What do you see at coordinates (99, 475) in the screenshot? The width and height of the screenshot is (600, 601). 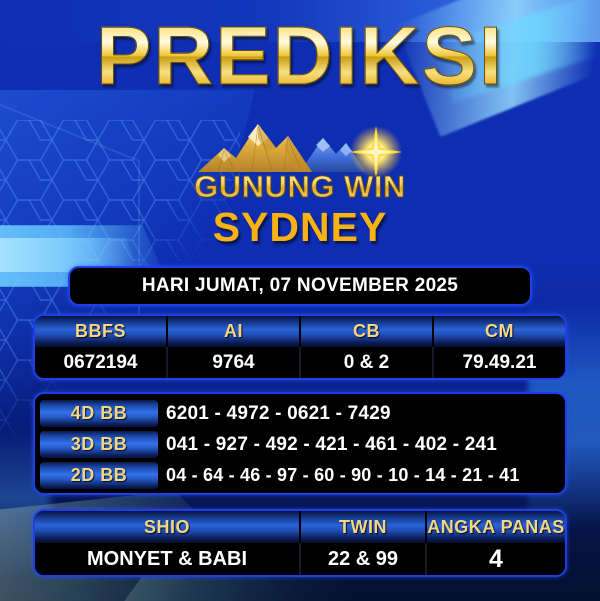 I see `bb-label-2d: 2D BB` at bounding box center [99, 475].